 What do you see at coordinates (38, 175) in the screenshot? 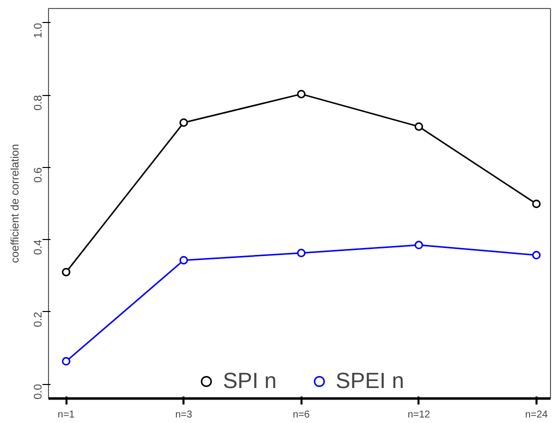
I see `y-tick-label: 0.6` at bounding box center [38, 175].